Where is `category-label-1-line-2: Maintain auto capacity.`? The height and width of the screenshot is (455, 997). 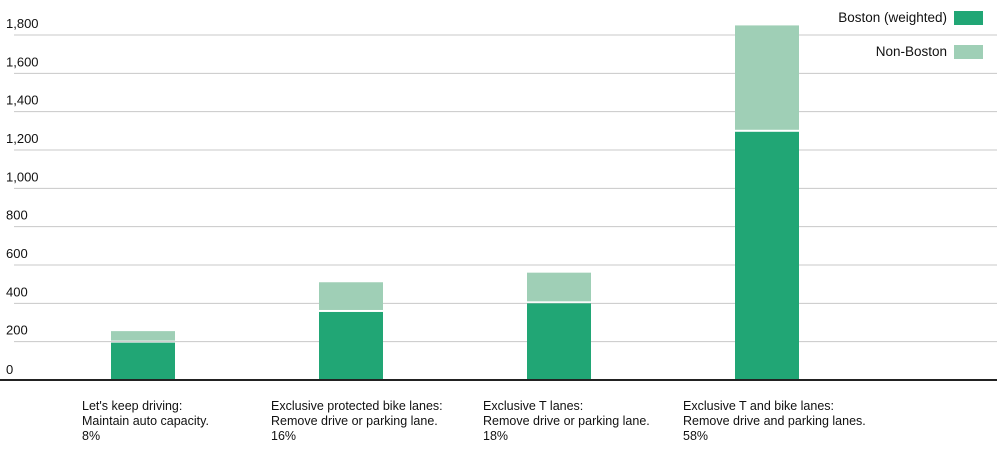
category-label-1-line-2: Maintain auto capacity. is located at coordinates (145, 421).